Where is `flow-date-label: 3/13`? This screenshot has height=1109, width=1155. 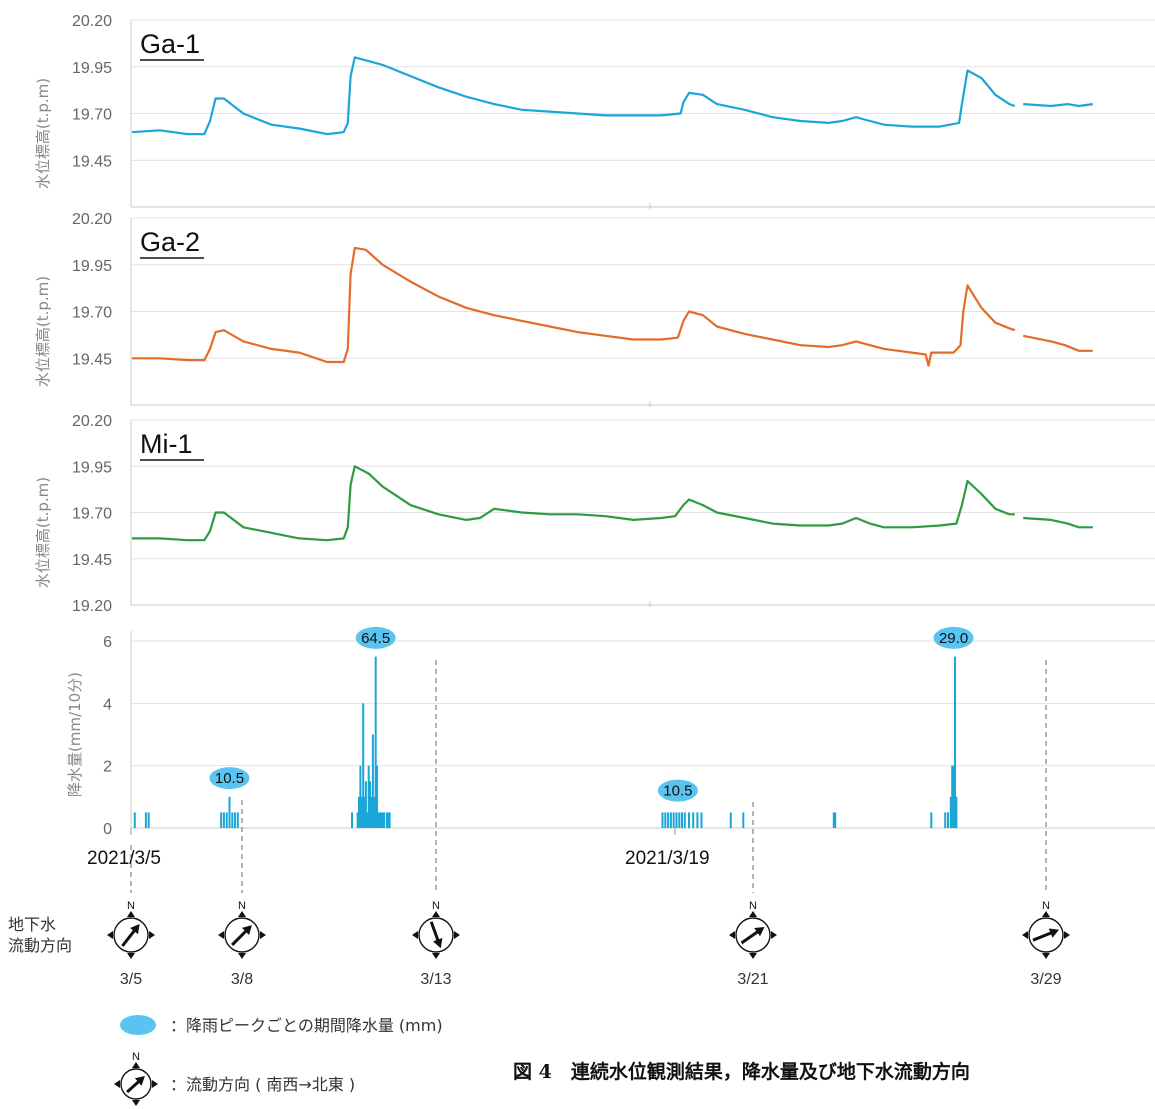
flow-date-label: 3/13 is located at coordinates (435, 979).